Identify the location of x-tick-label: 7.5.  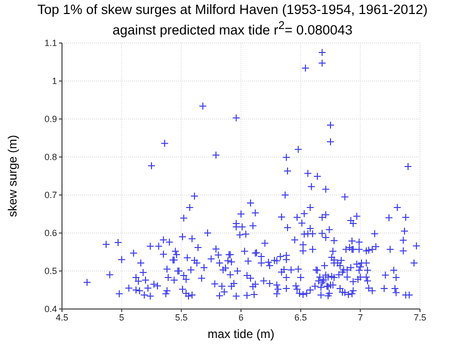
(420, 317).